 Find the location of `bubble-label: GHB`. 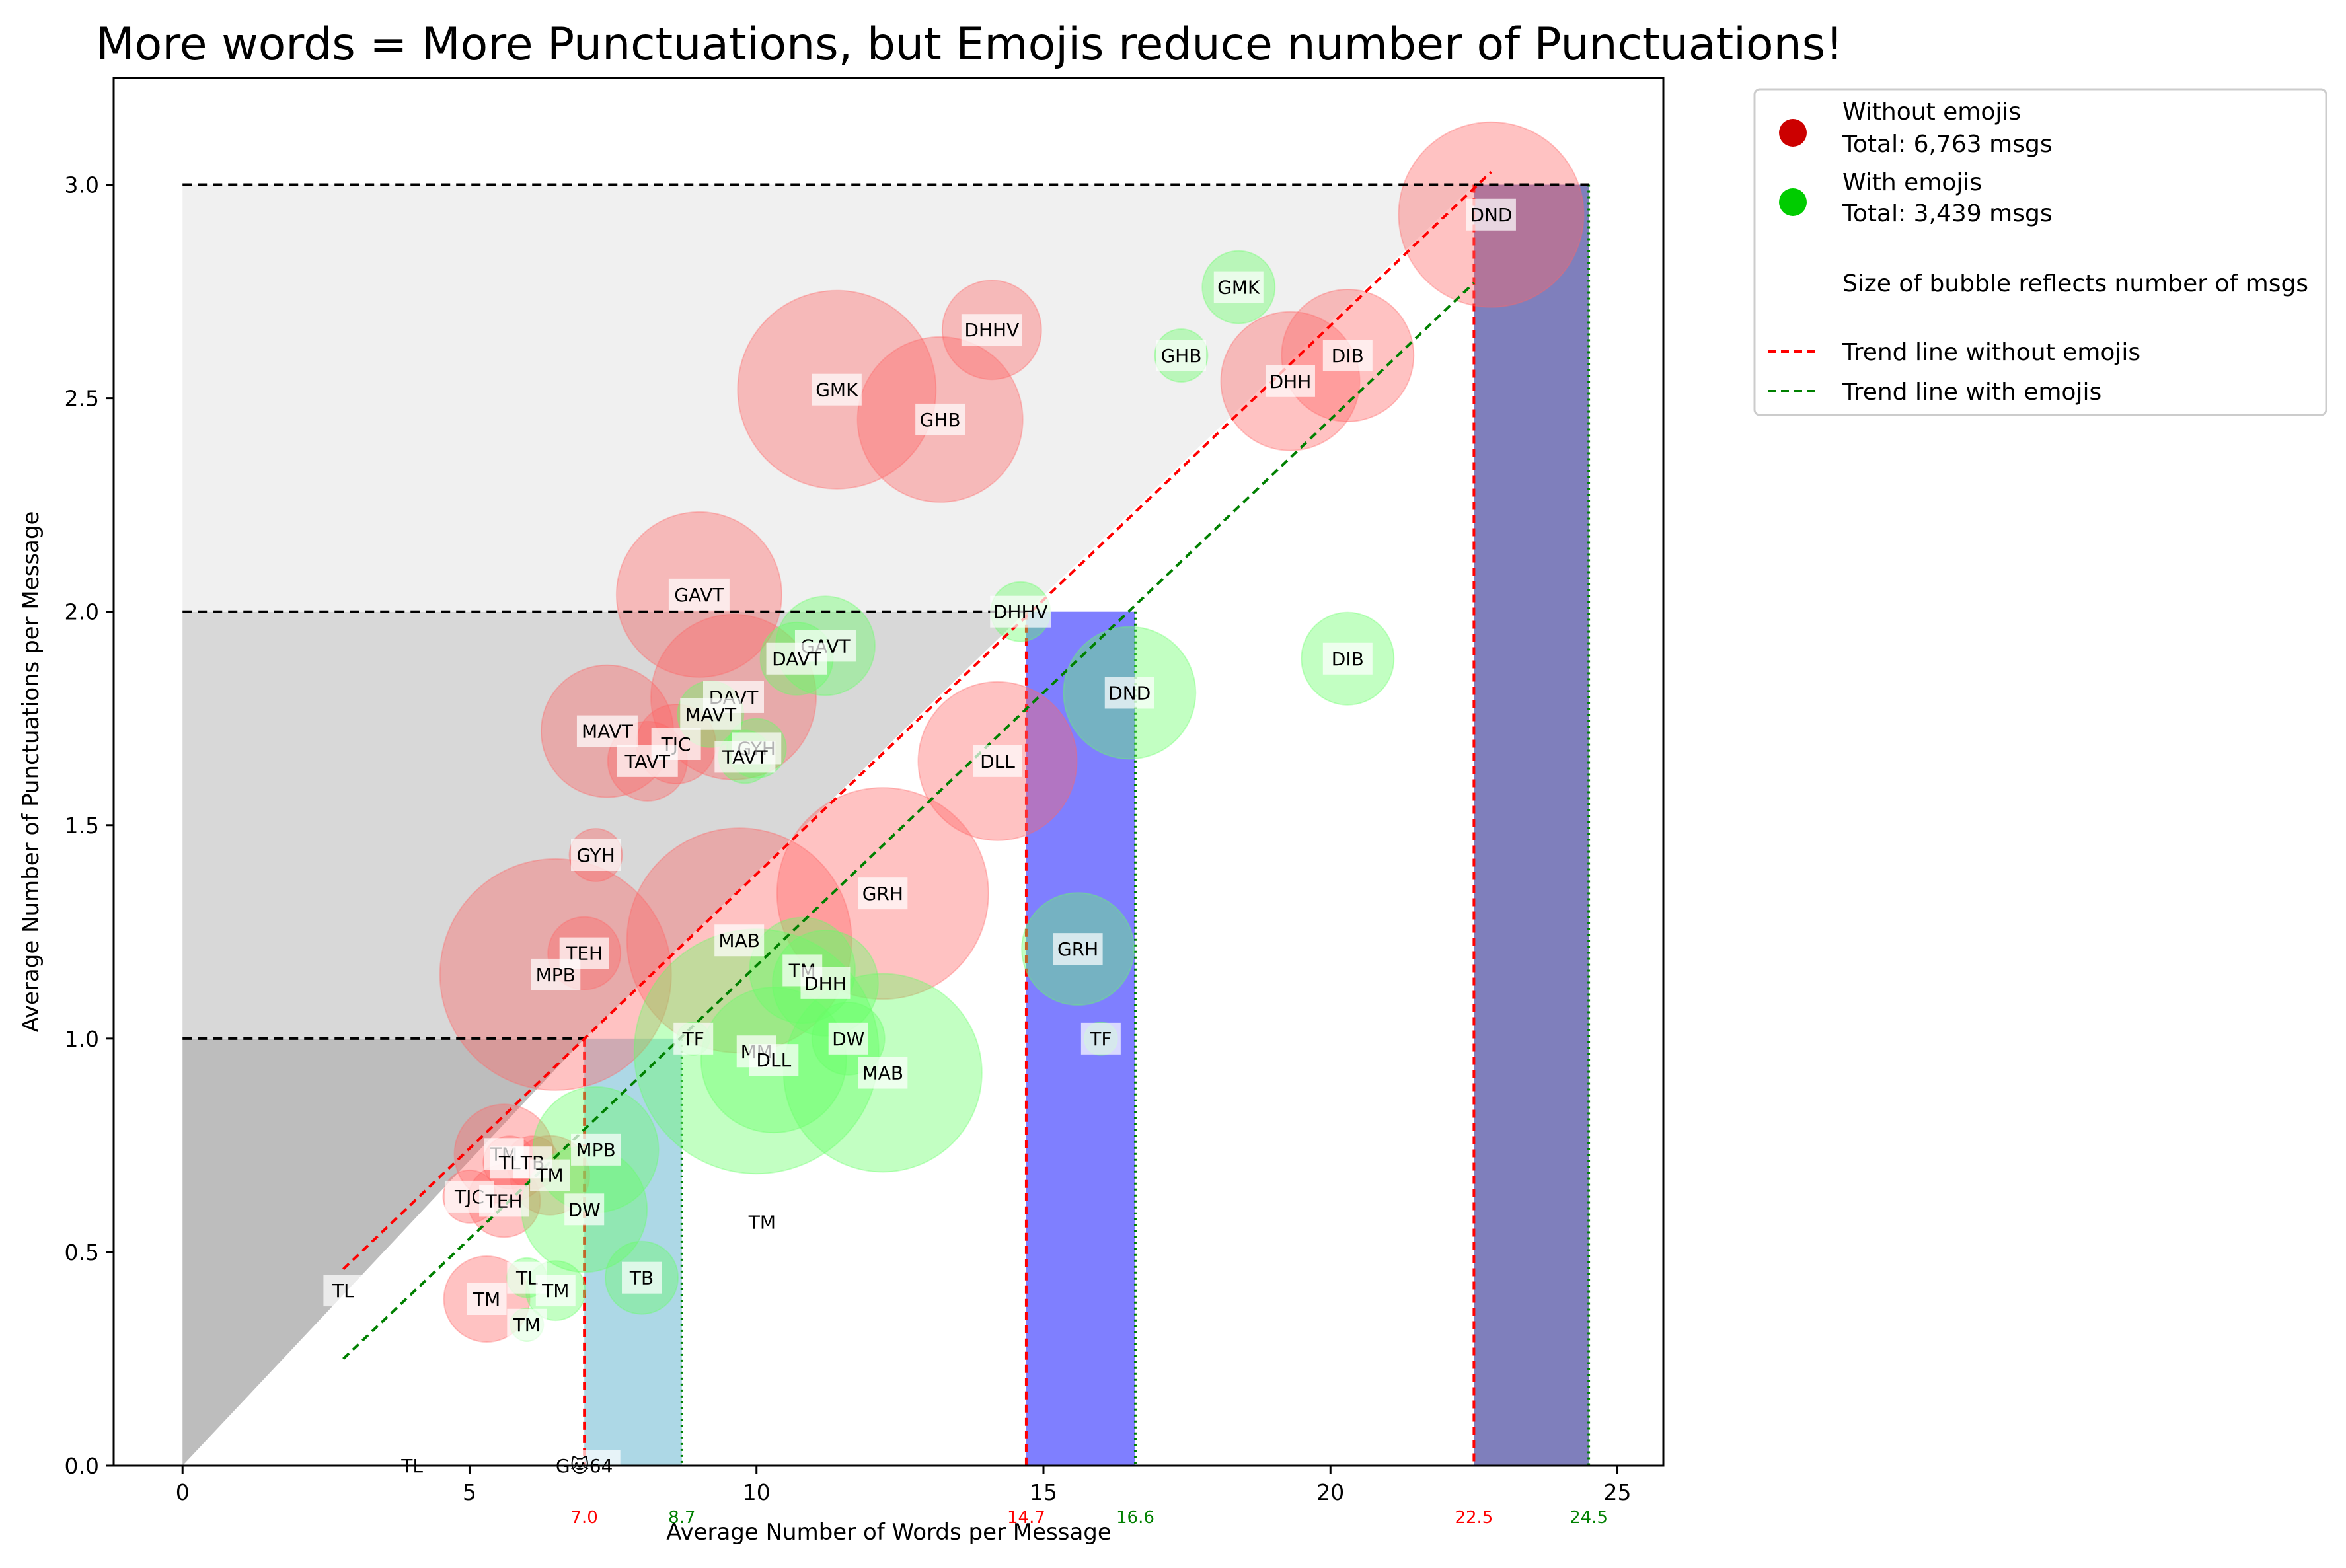

bubble-label: GHB is located at coordinates (941, 420).